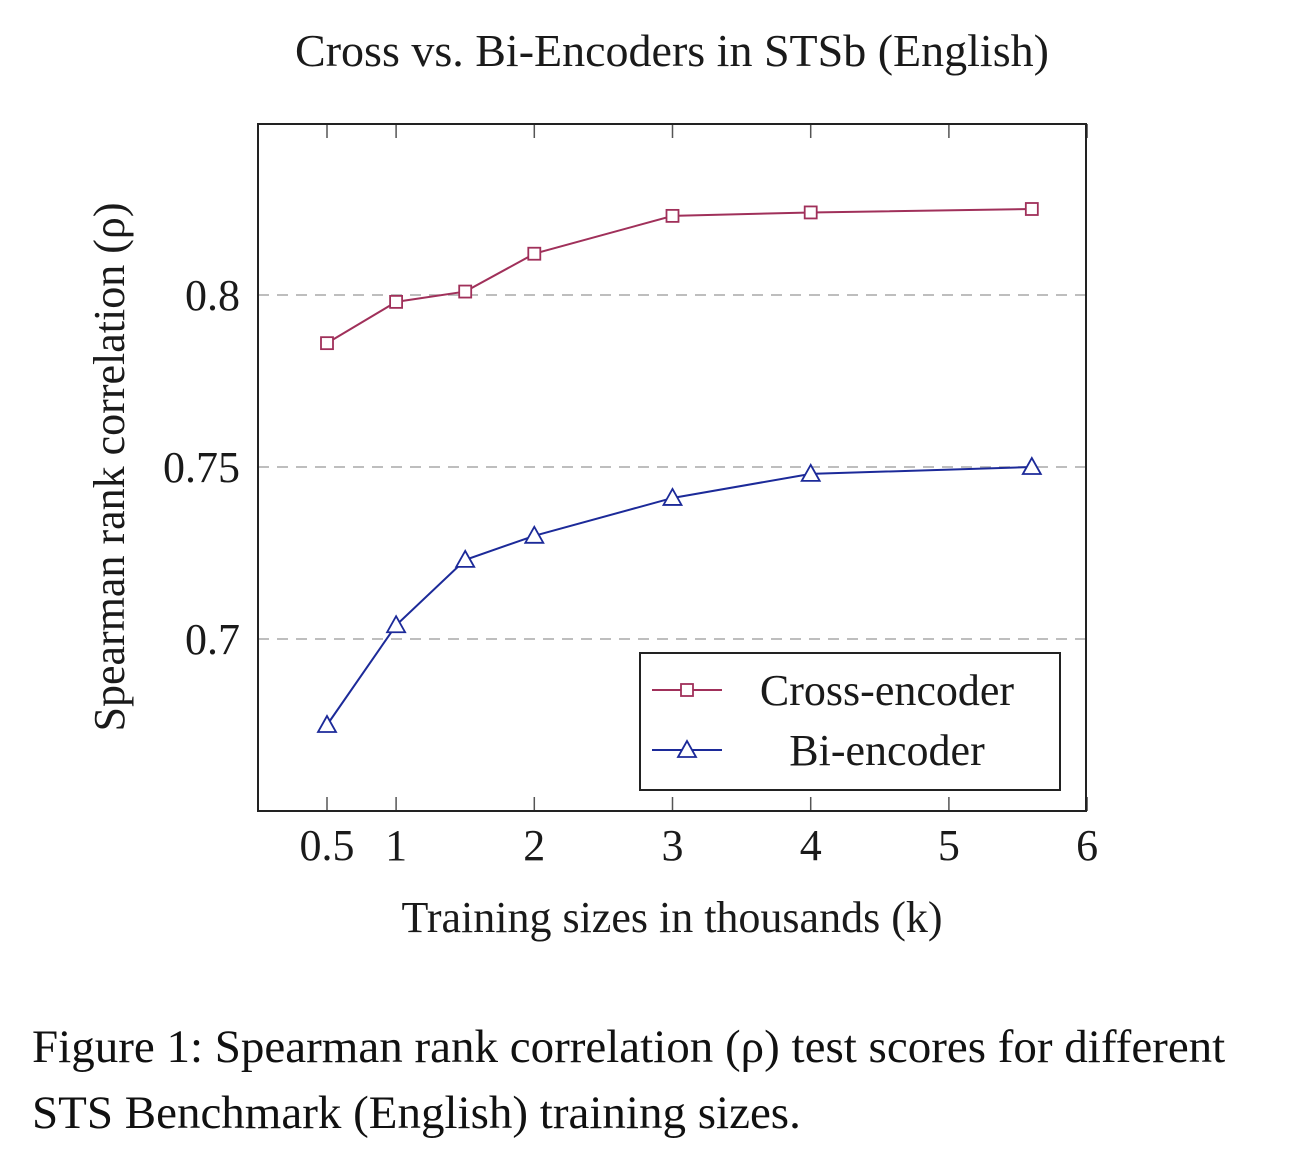 The width and height of the screenshot is (1304, 1168). I want to click on y-tick-label: 0.75, so click(201, 467).